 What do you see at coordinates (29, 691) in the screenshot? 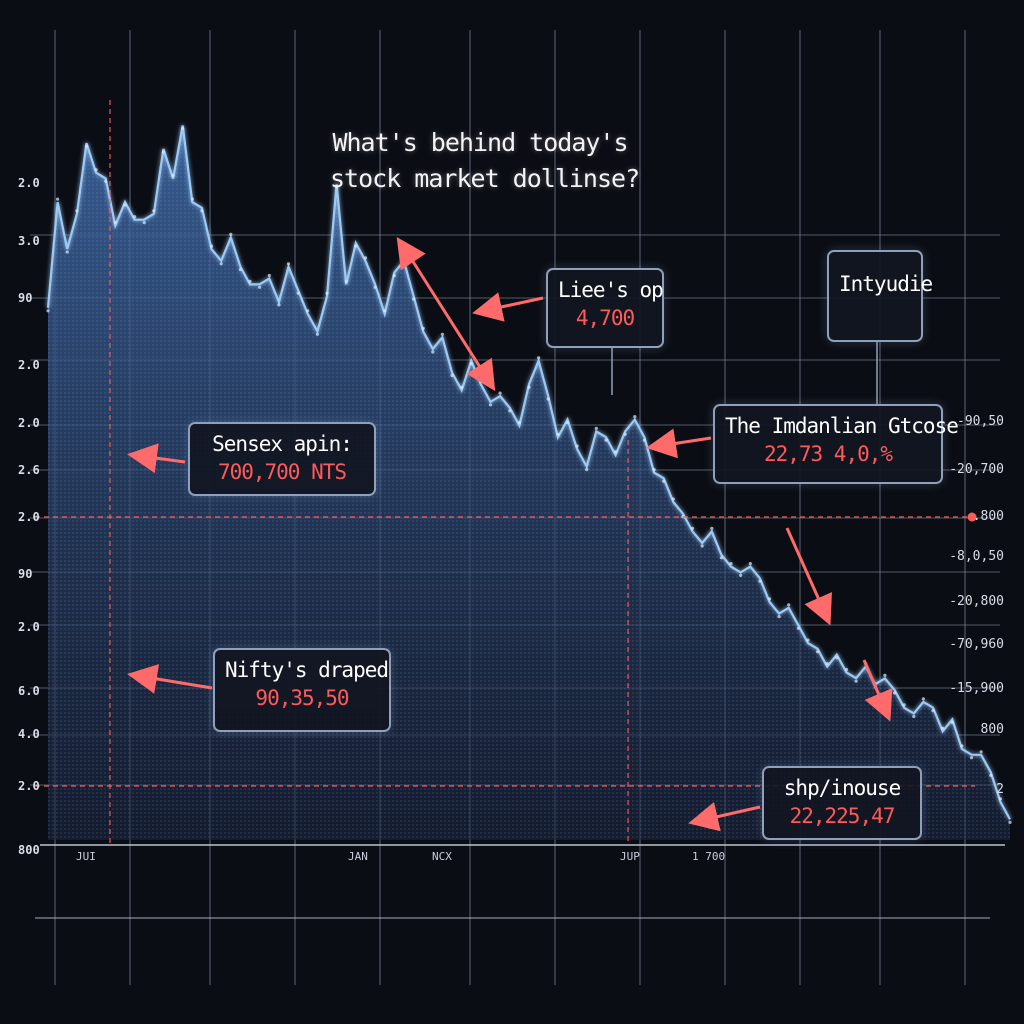
I see `y-tick-left: 6.0` at bounding box center [29, 691].